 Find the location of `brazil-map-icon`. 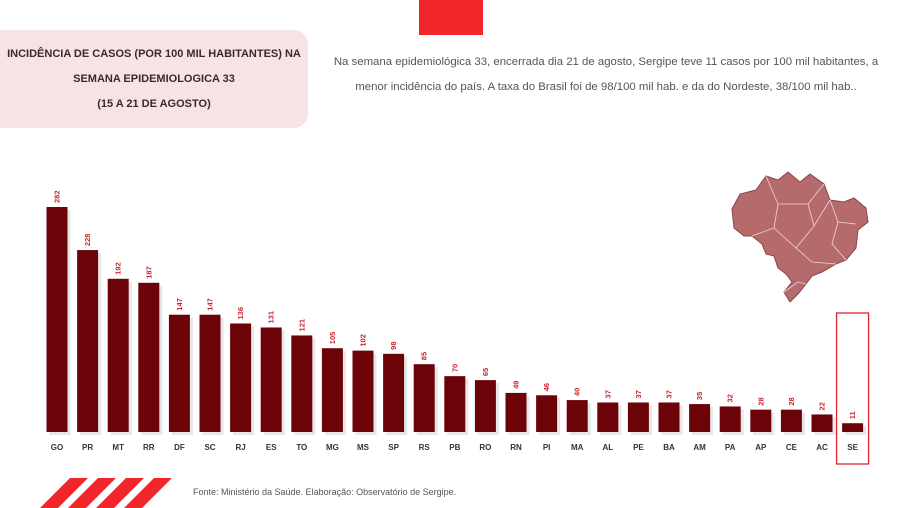

brazil-map-icon is located at coordinates (800, 237).